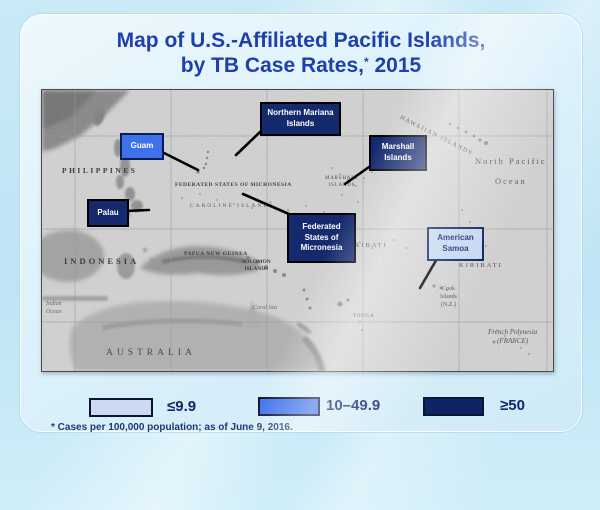 This screenshot has width=600, height=510. I want to click on leader-line-palau, so click(137, 210).